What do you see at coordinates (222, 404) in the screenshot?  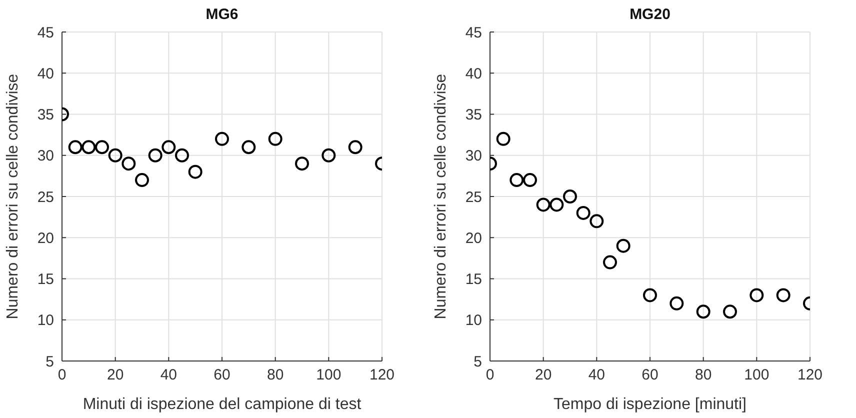 I see `x-axis-title: Minuti di ispezione del campione di test` at bounding box center [222, 404].